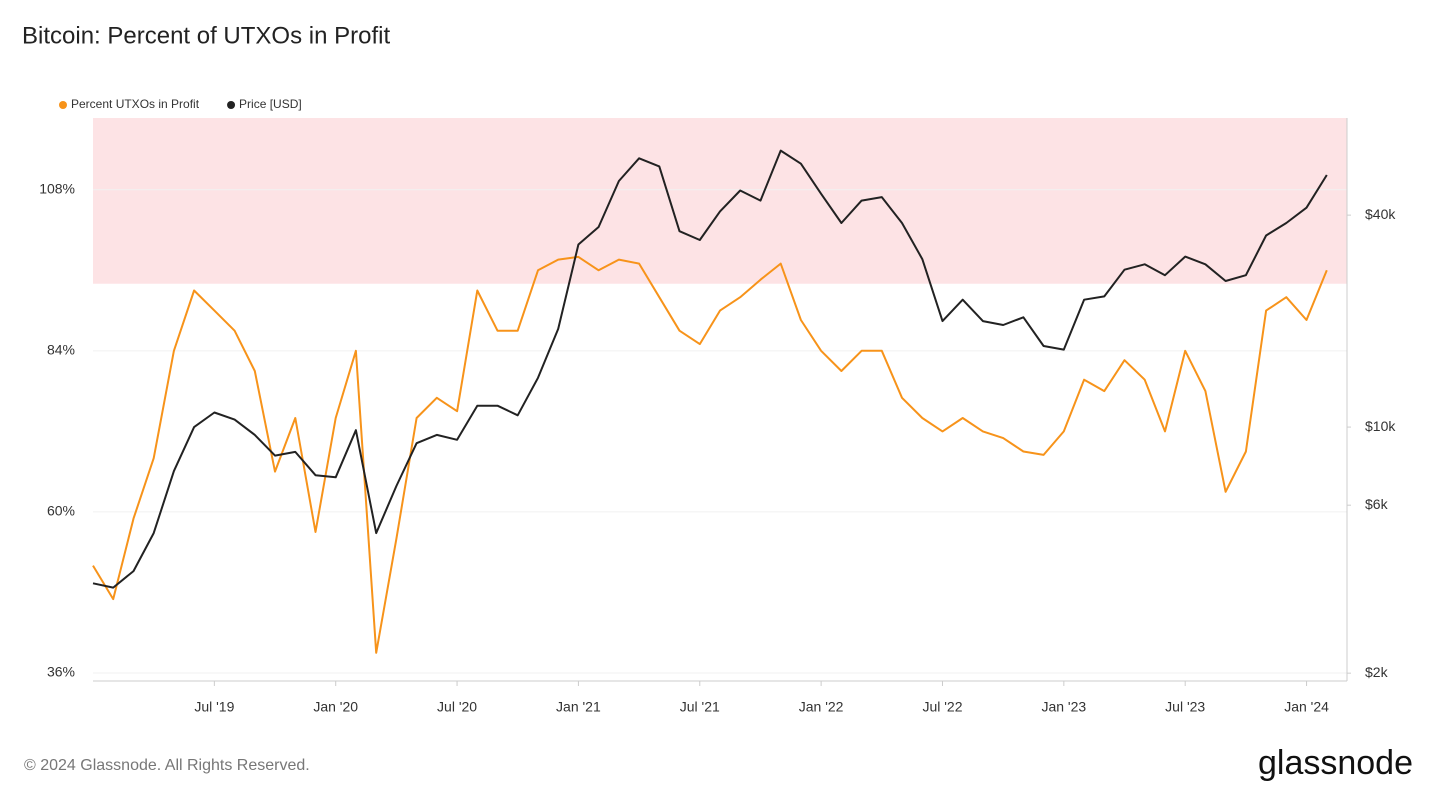  Describe the element at coordinates (942, 707) in the screenshot. I see `x-tick-label: Jul '22` at that location.